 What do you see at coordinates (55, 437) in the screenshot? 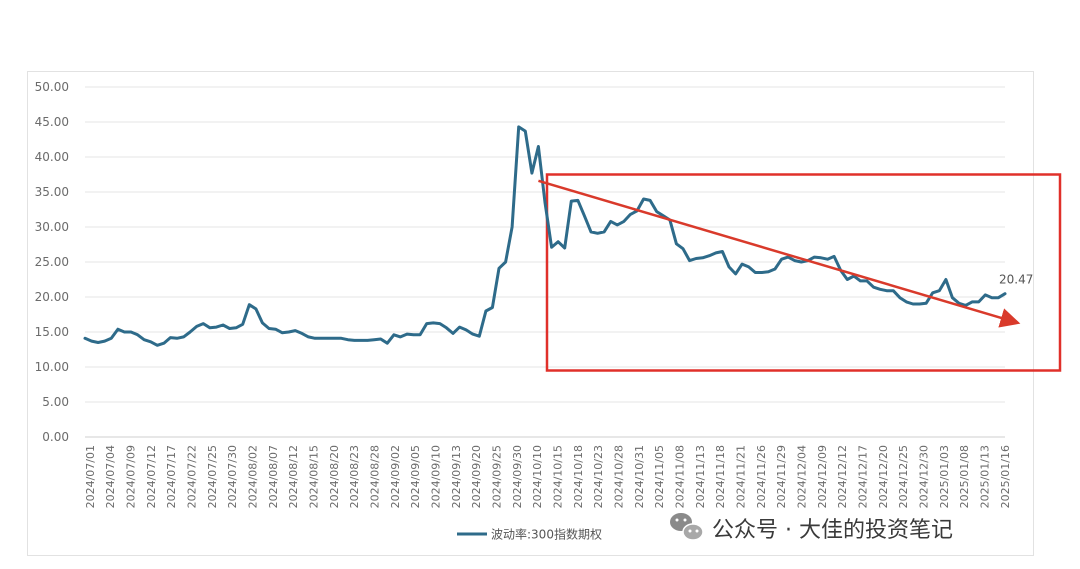
I see `y-tick-label: 0.00` at bounding box center [55, 437].